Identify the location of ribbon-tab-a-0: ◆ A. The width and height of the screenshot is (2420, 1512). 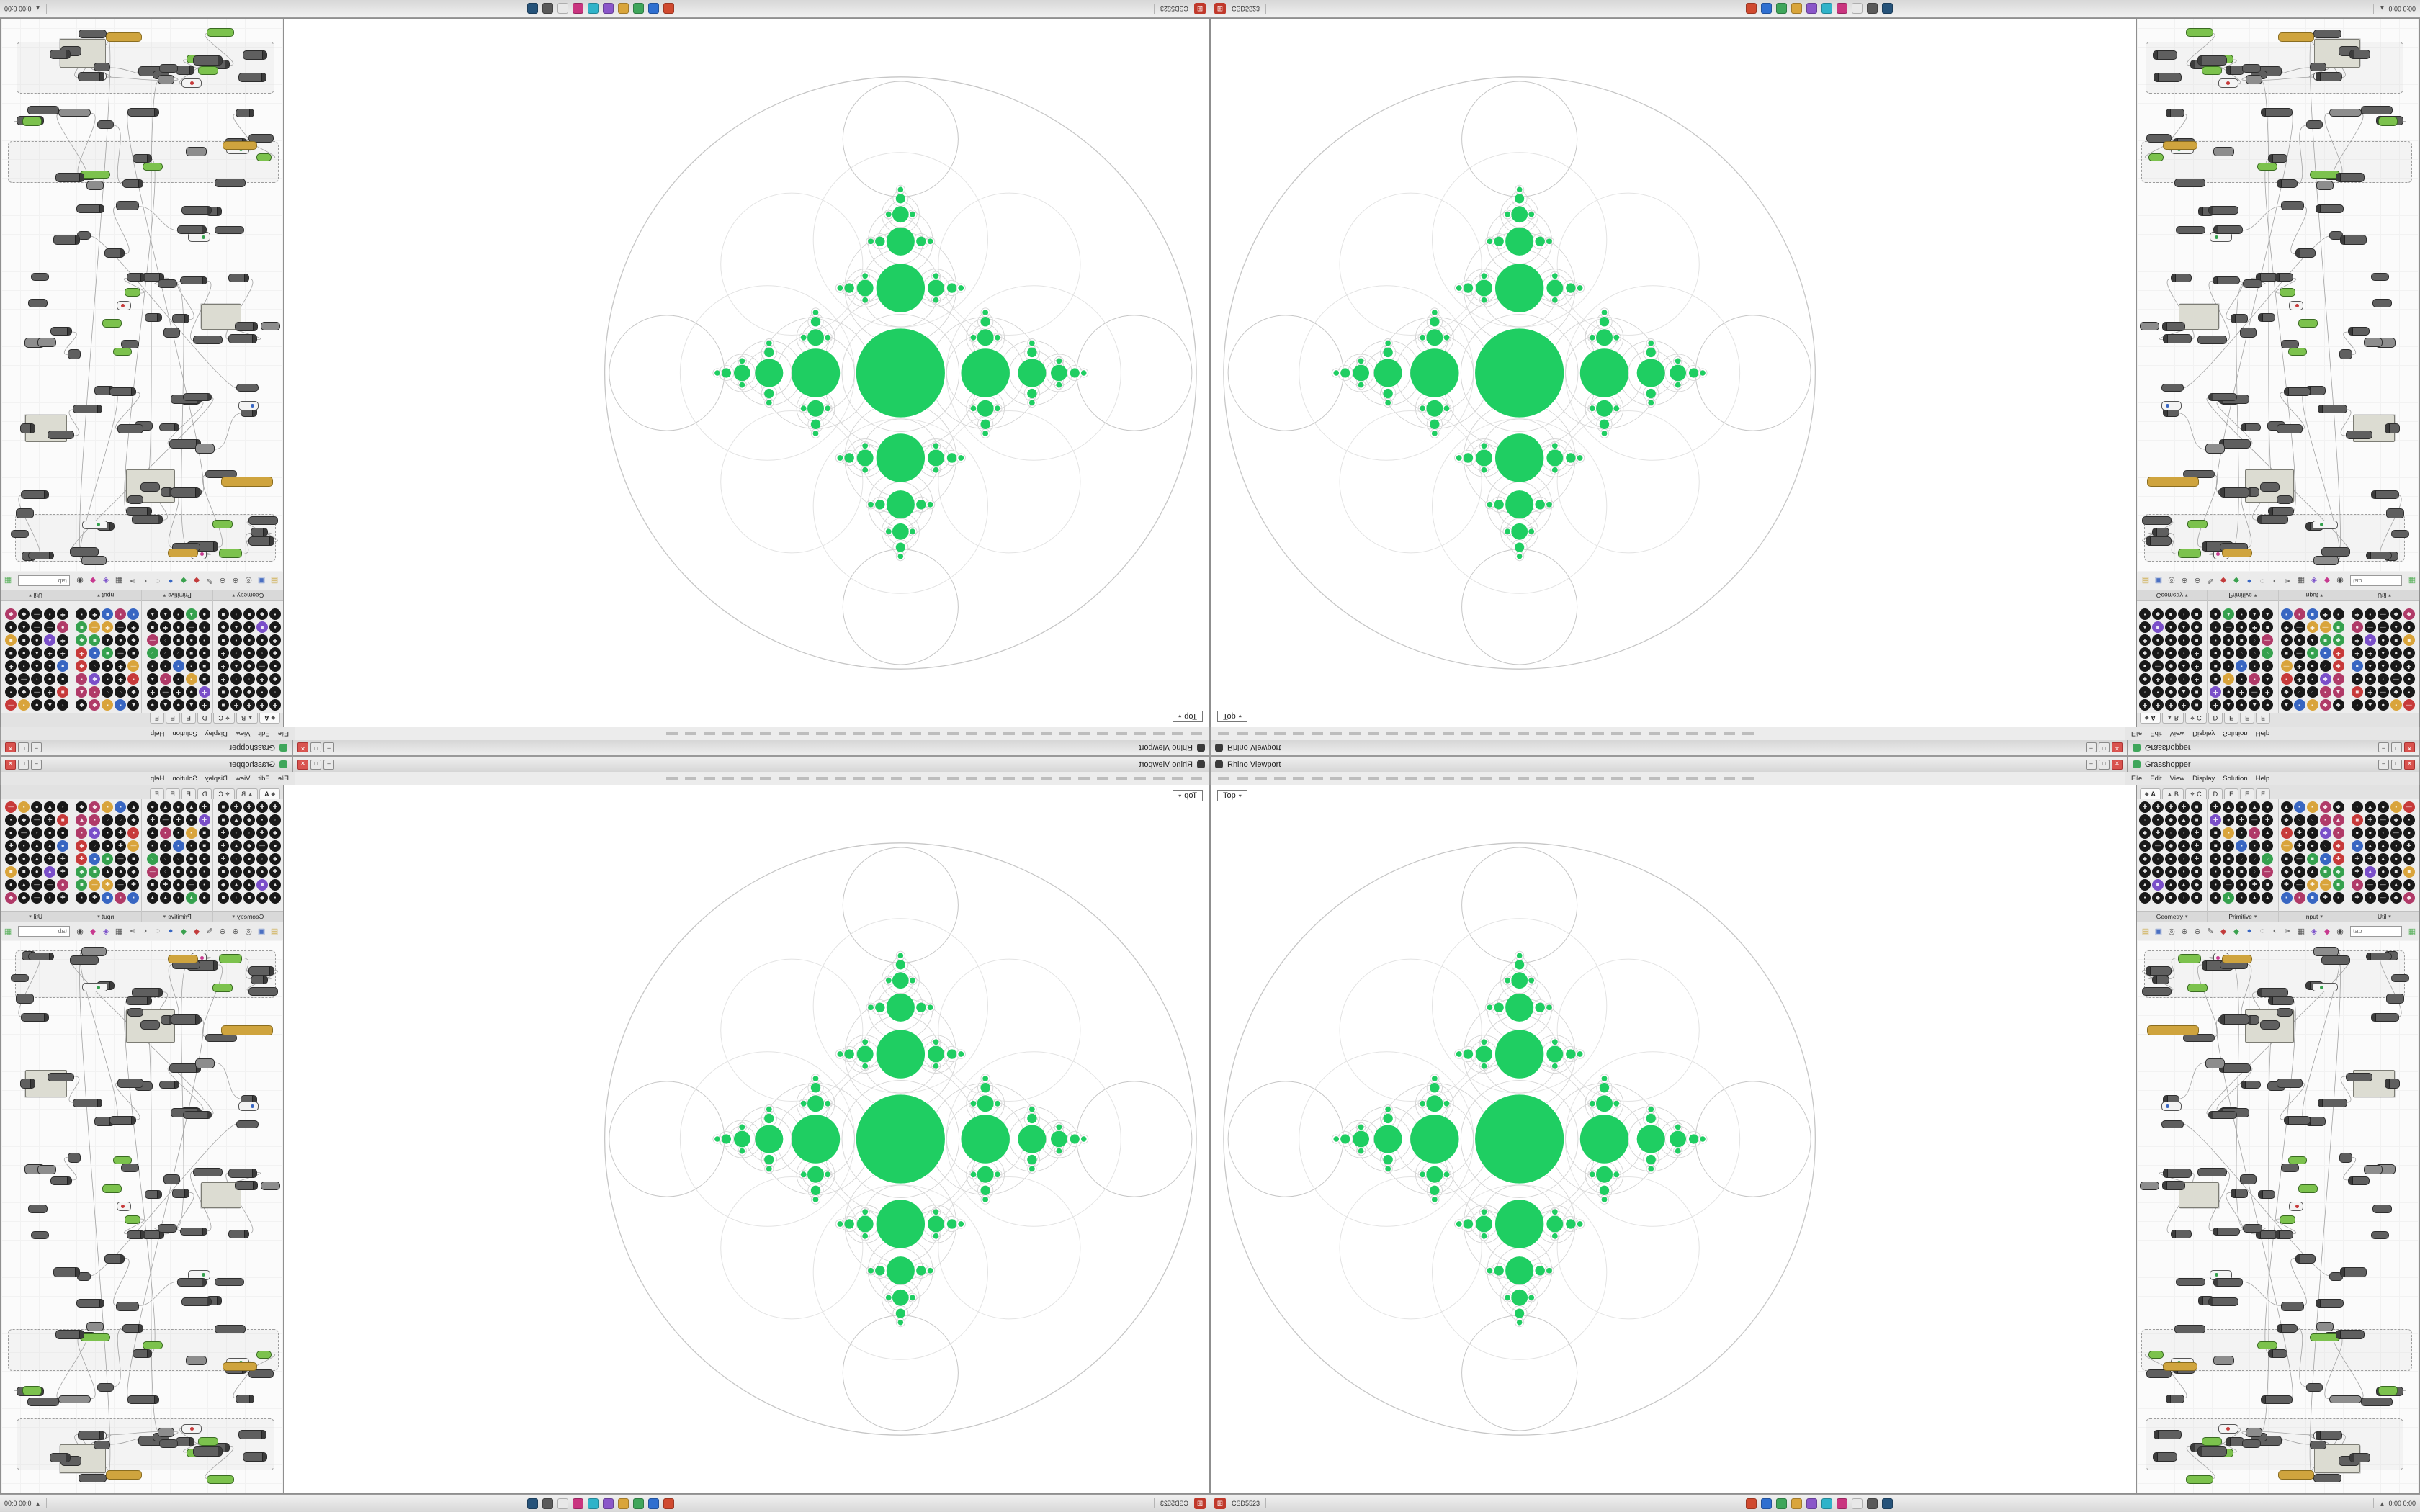
(269, 718).